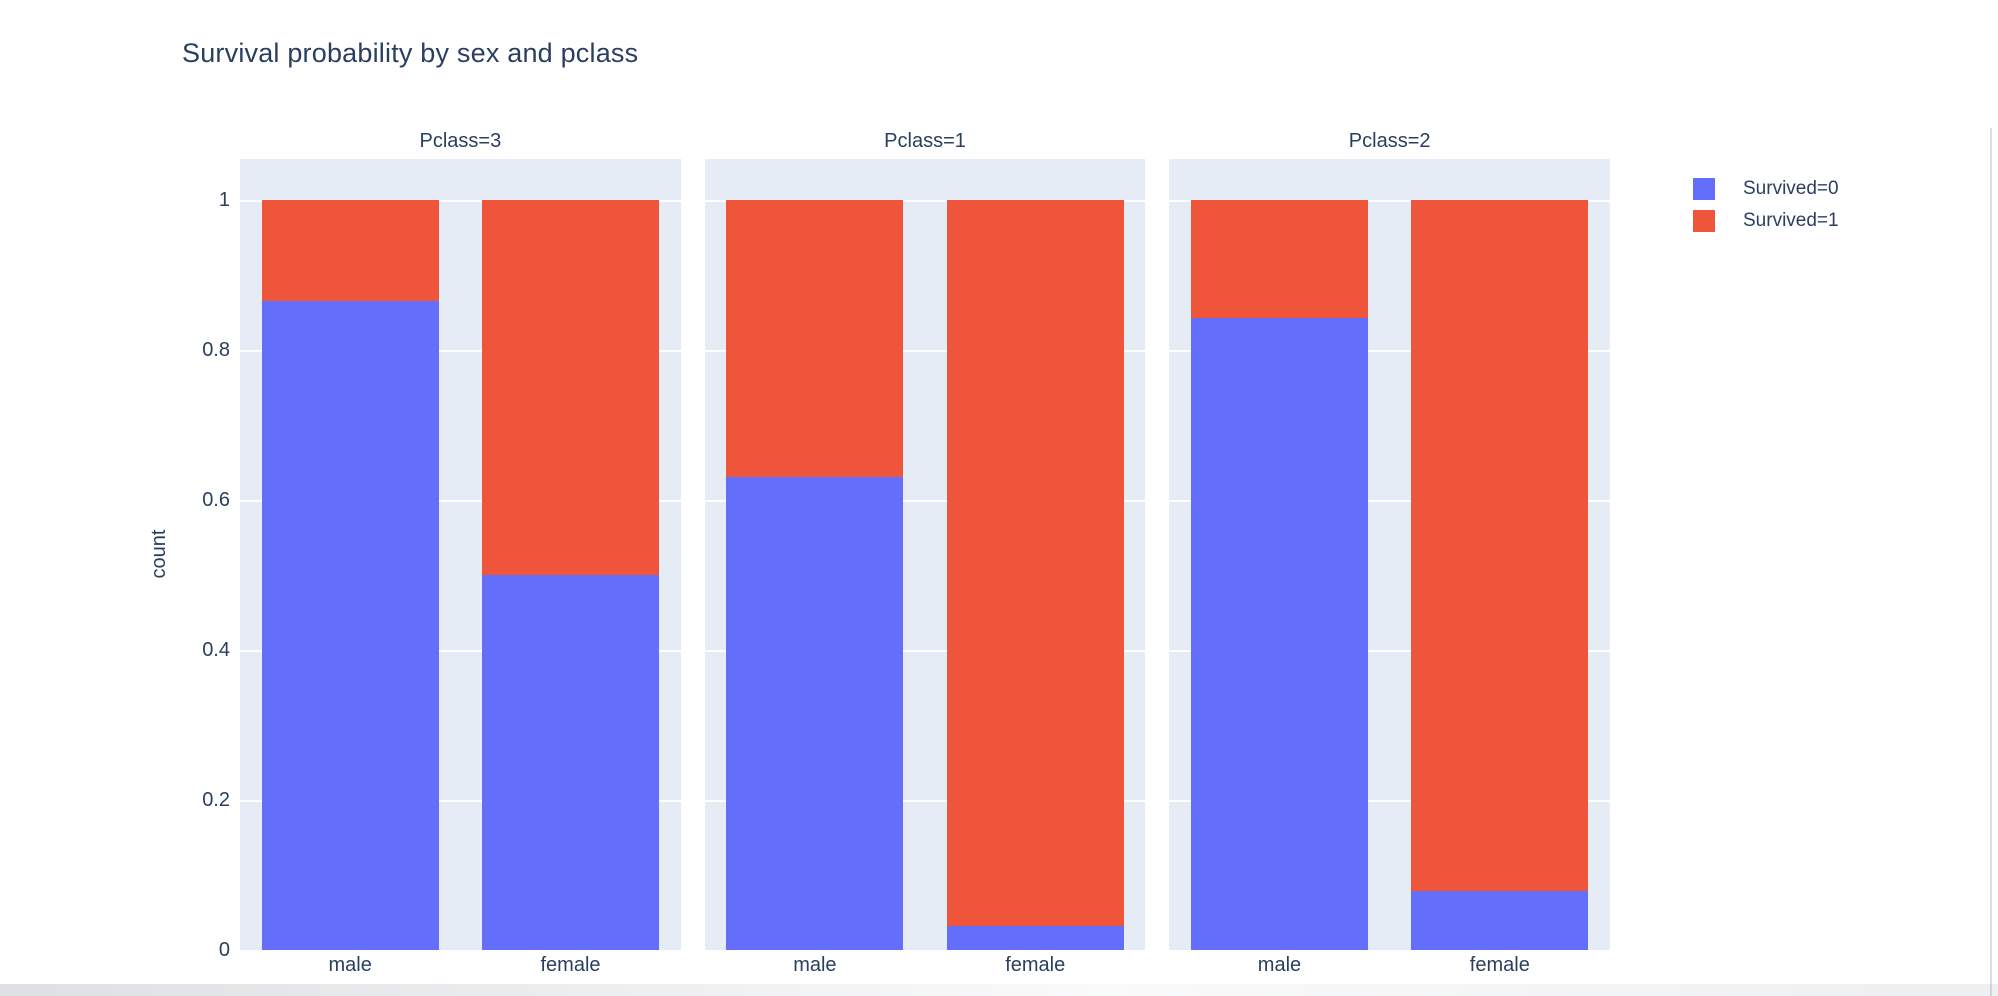 This screenshot has width=1998, height=996. Describe the element at coordinates (1791, 188) in the screenshot. I see `legend-label: Survived=0` at that location.